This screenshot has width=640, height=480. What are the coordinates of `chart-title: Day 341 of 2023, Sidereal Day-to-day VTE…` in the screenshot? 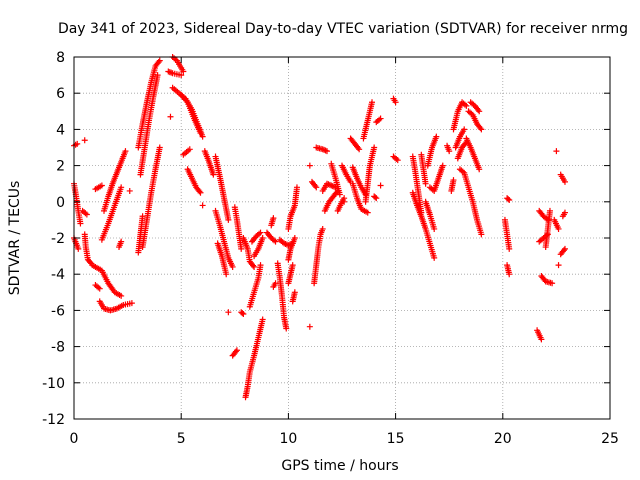 It's located at (343, 29).